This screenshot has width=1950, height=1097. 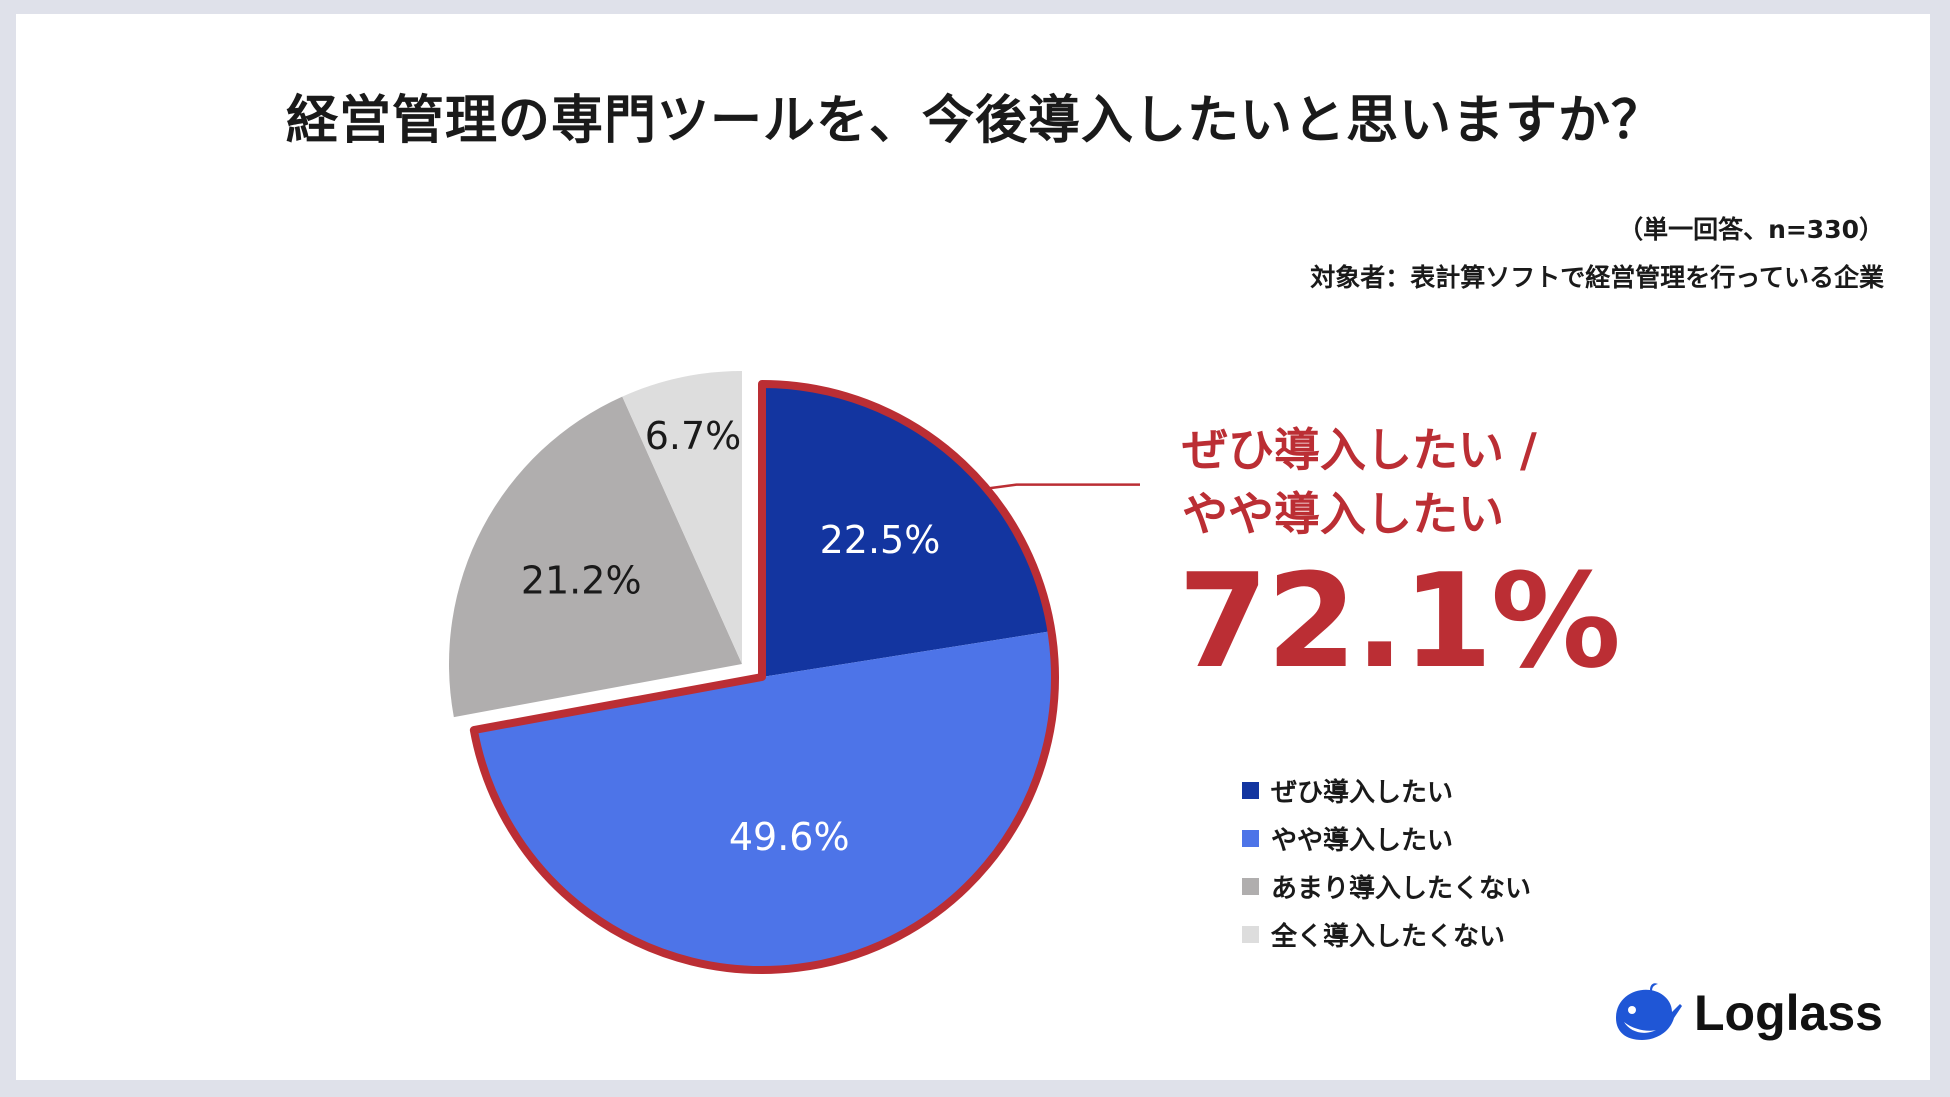 What do you see at coordinates (1343, 514) in the screenshot?
I see `callout-label-line2: やや導入したい` at bounding box center [1343, 514].